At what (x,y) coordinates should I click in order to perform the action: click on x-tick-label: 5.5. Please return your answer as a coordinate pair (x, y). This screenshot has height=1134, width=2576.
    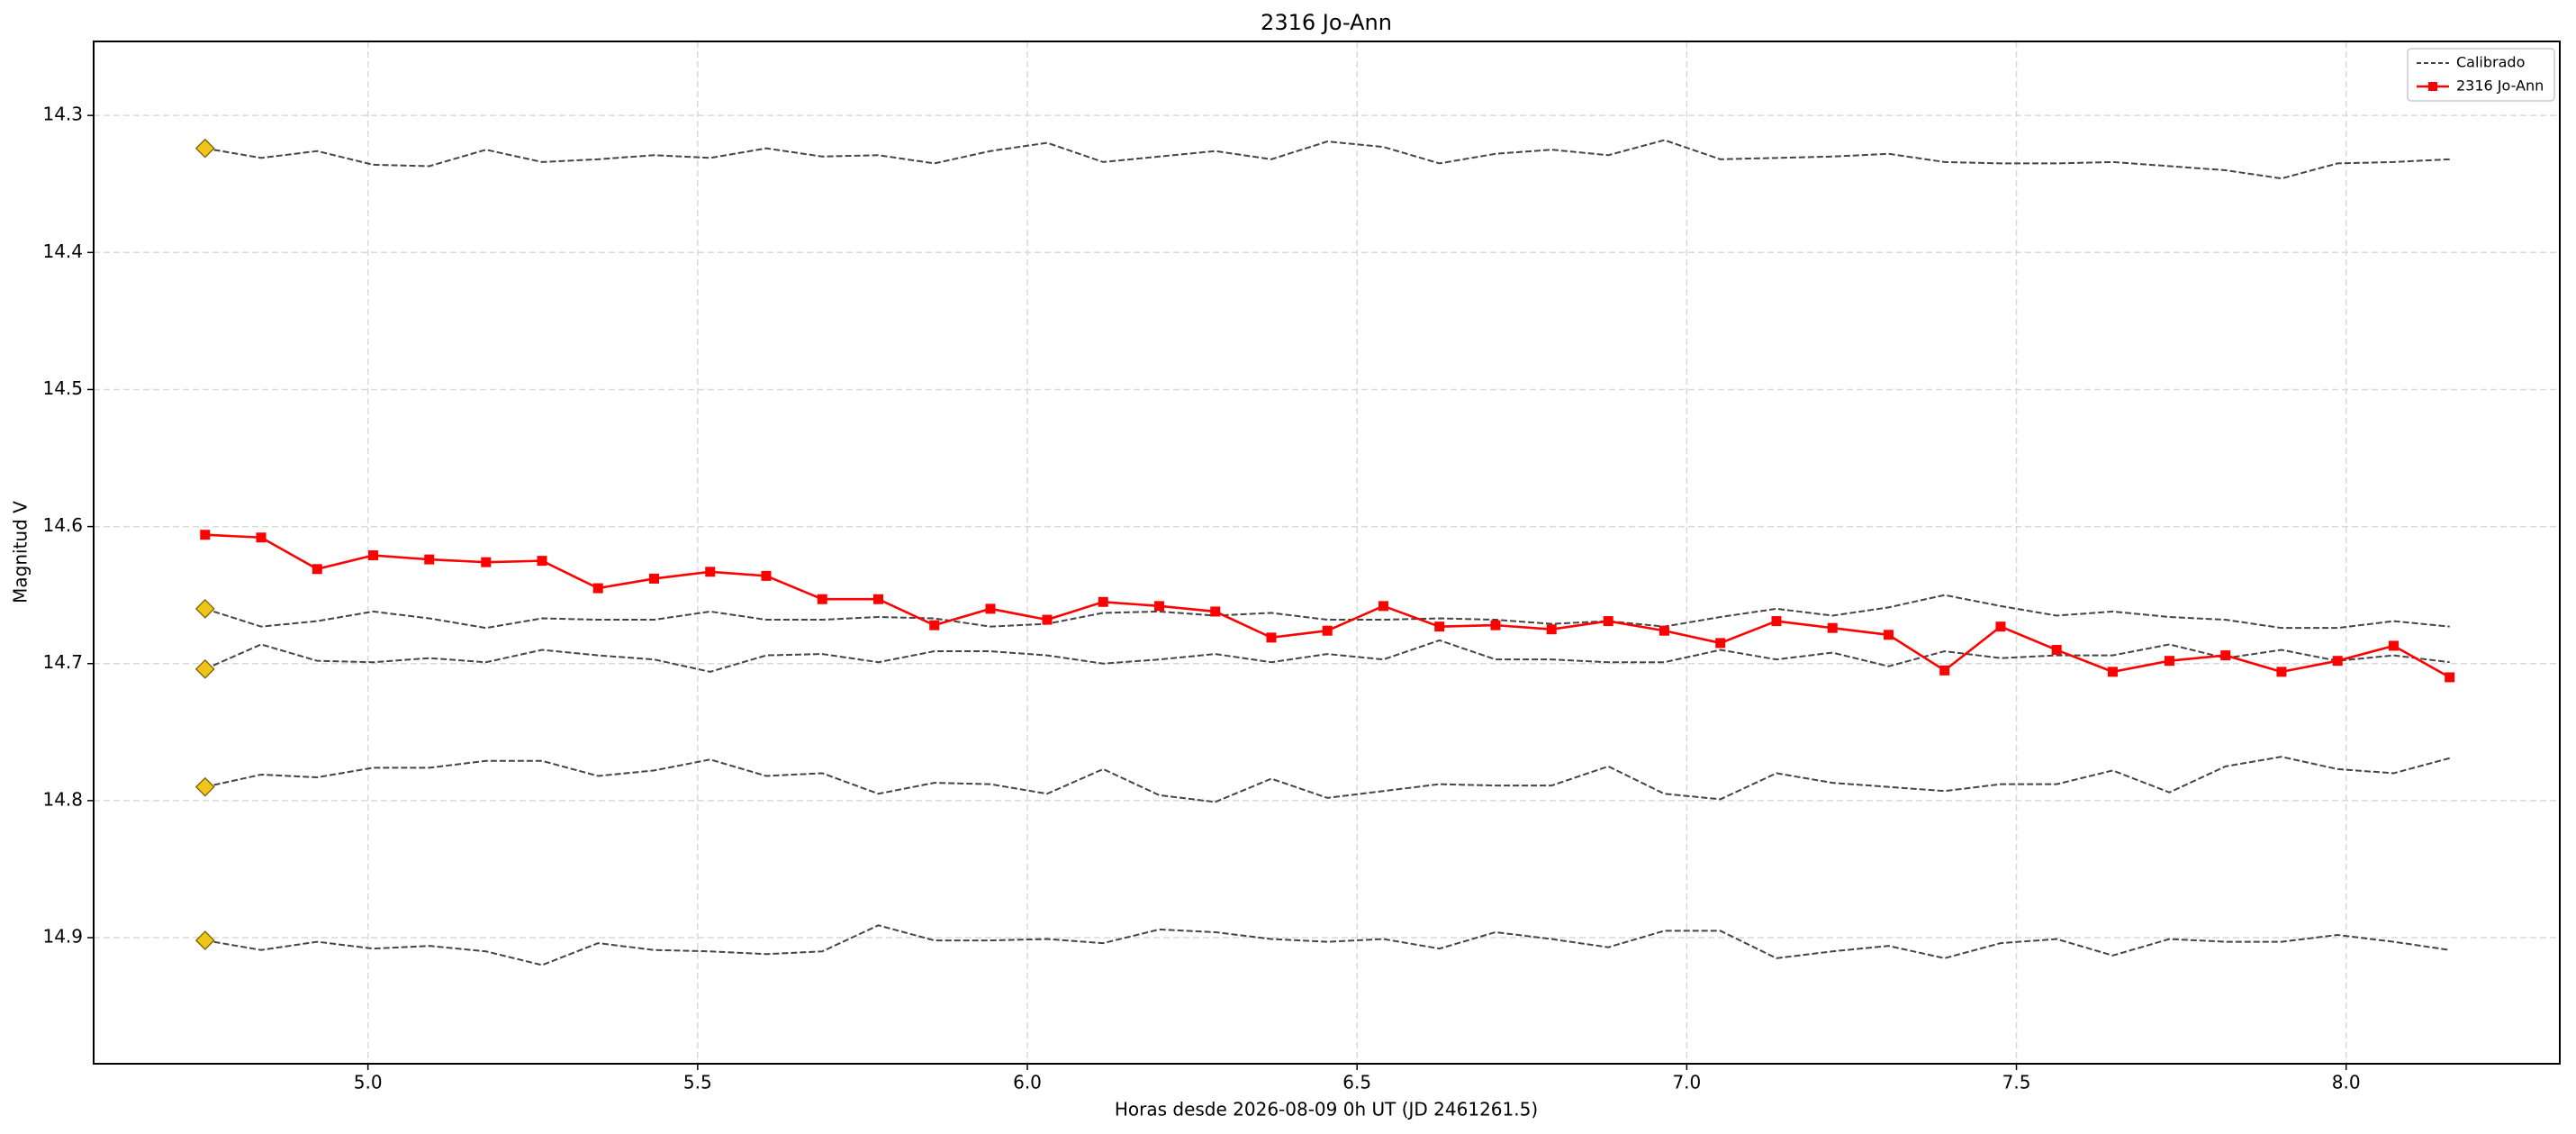
    Looking at the image, I should click on (697, 1082).